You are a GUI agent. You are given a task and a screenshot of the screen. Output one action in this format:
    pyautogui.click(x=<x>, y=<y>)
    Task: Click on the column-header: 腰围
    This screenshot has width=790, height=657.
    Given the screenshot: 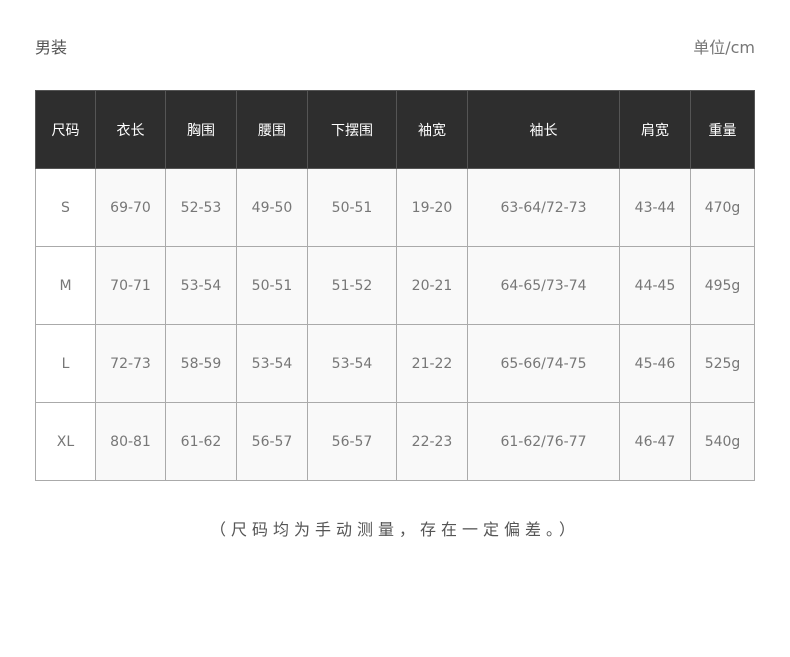 What is the action you would take?
    pyautogui.click(x=272, y=129)
    